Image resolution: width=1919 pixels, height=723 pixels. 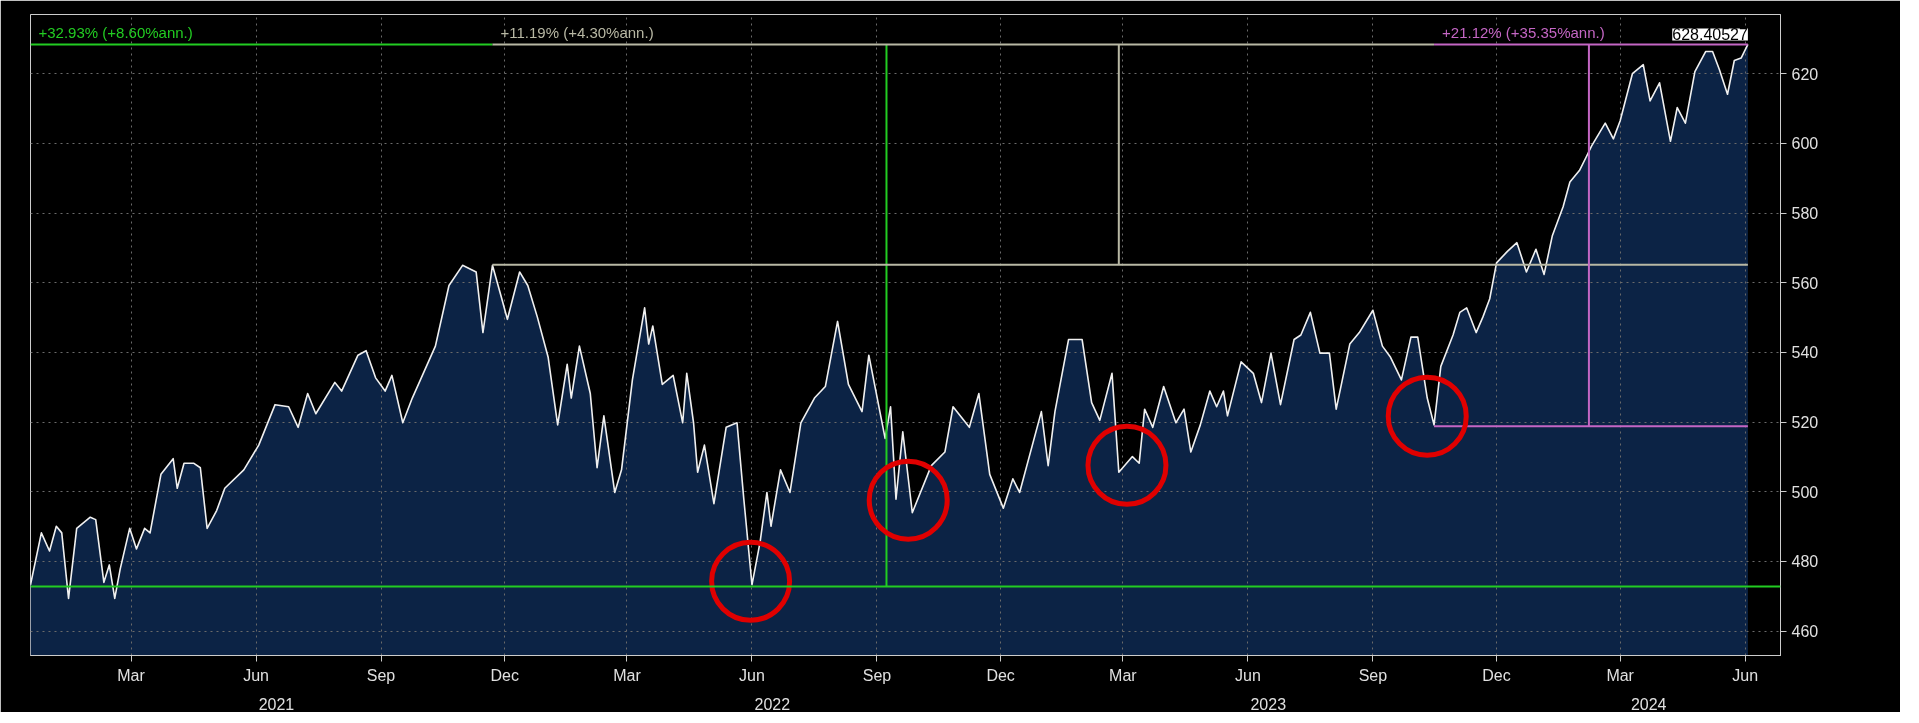 I want to click on y-tick-label: 500, so click(x=1805, y=492).